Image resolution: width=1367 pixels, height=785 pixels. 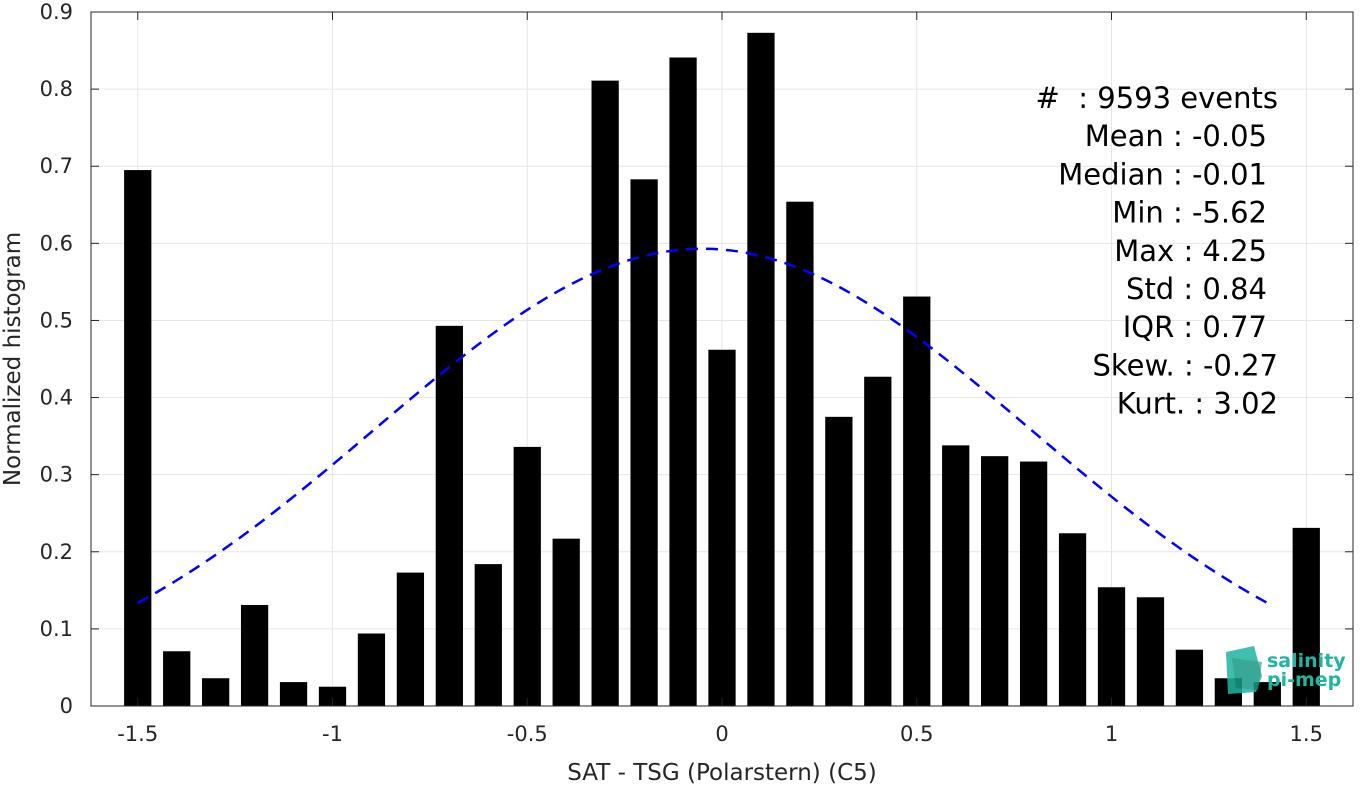 I want to click on x-tick-label-1: -1, so click(x=332, y=734).